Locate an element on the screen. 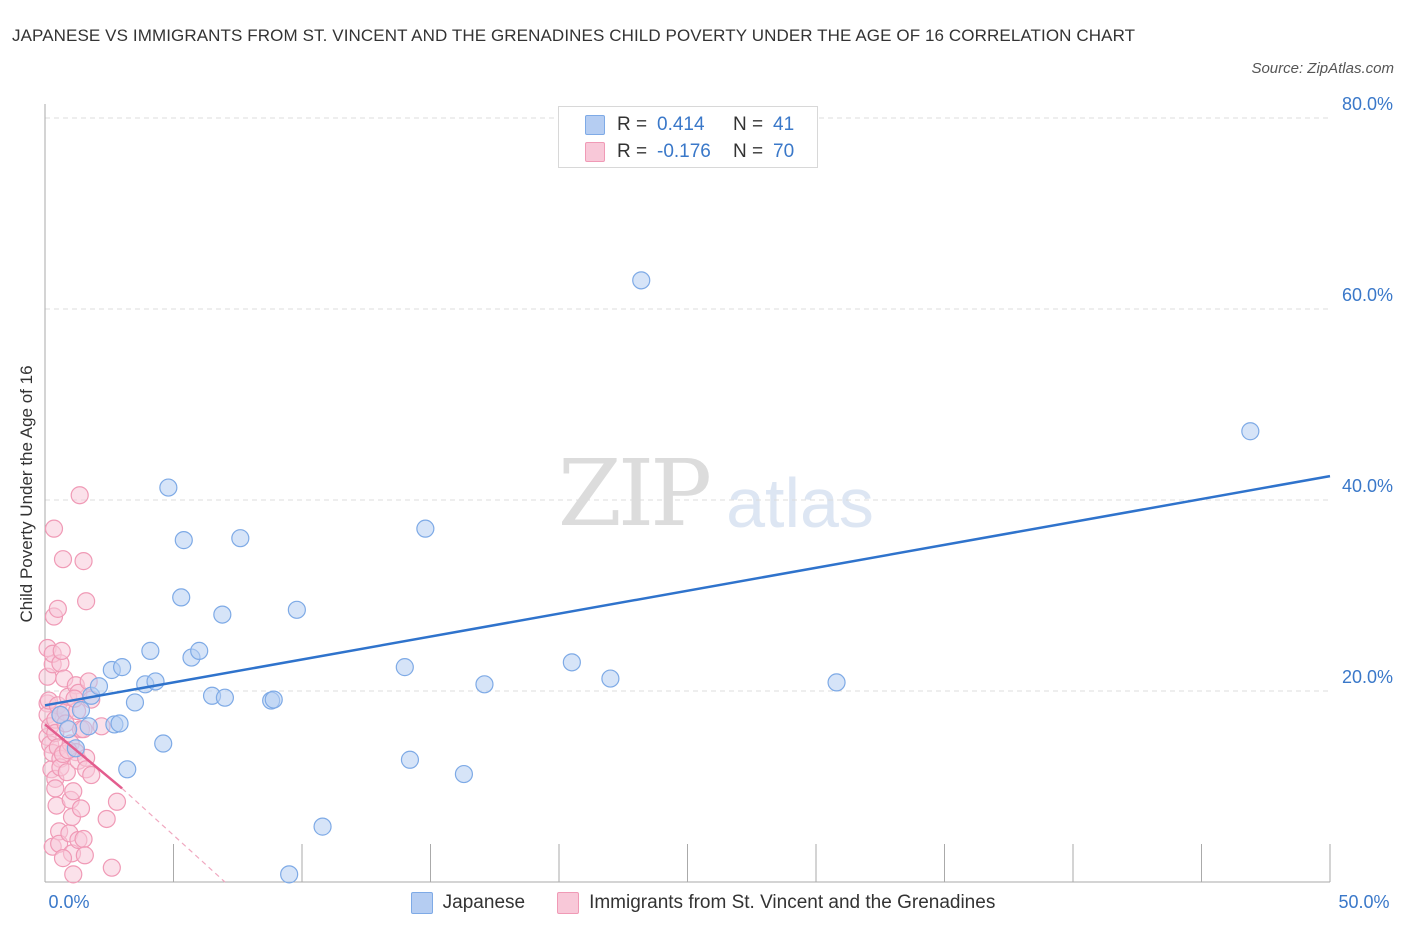 Image resolution: width=1406 pixels, height=930 pixels. x-tick-label: 50.0% is located at coordinates (1363, 902).